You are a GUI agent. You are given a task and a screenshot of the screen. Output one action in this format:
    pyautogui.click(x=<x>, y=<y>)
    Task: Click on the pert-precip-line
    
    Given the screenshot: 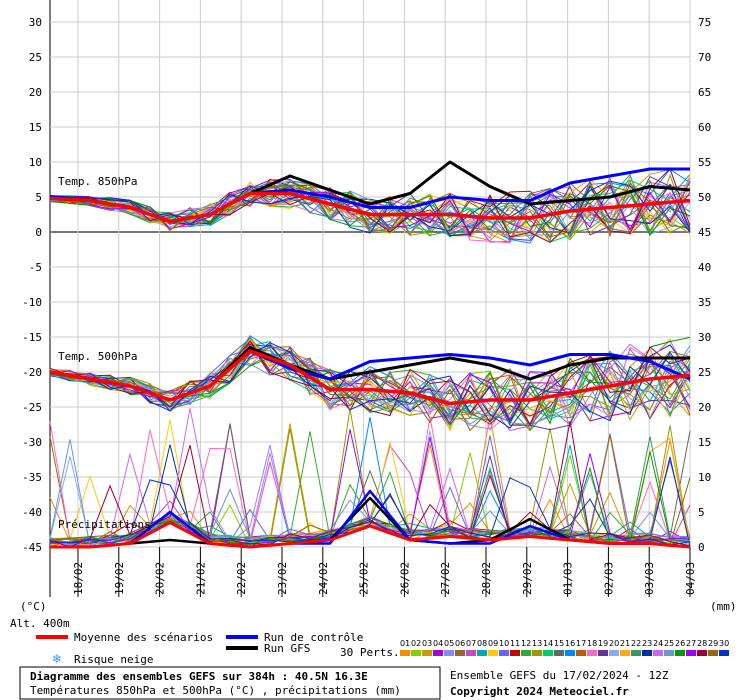 What is the action you would take?
    pyautogui.click(x=370, y=498)
    